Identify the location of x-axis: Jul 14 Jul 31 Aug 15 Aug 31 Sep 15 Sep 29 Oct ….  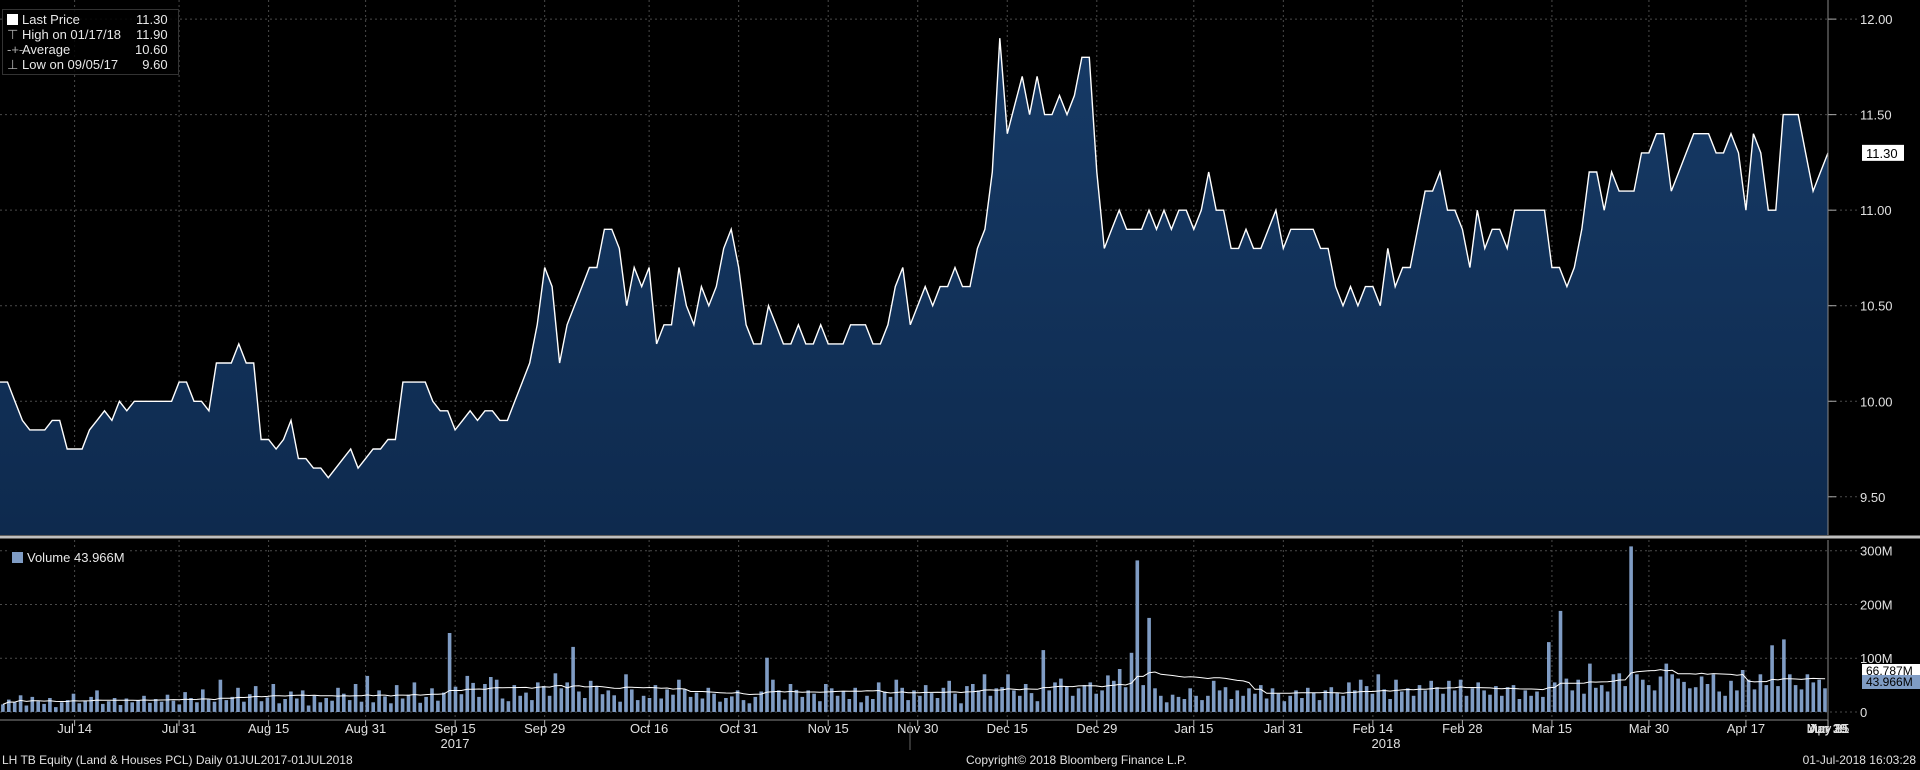
(924, 735).